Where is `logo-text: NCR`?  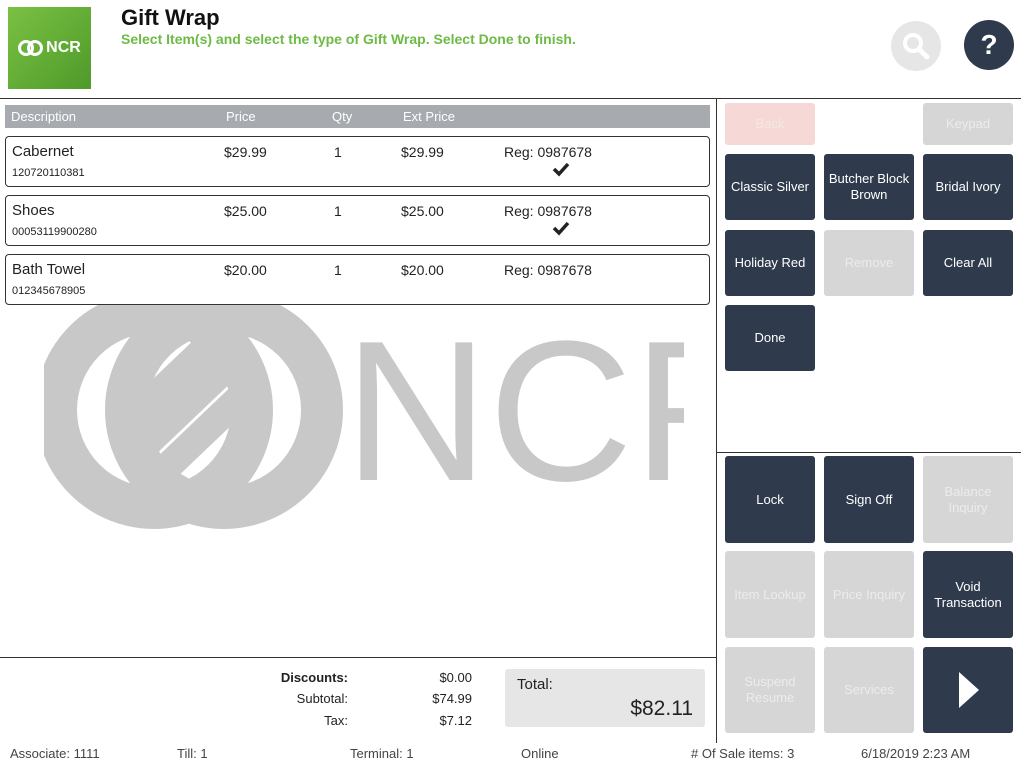 logo-text: NCR is located at coordinates (63, 47).